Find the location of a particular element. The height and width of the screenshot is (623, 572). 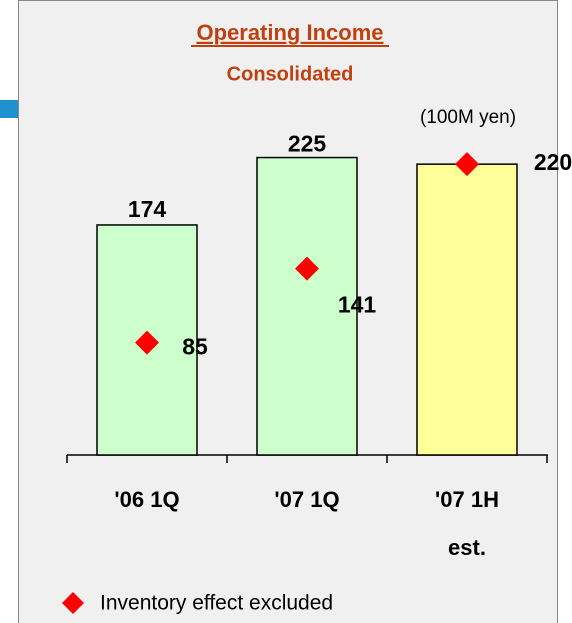

bar-value-label: 174 is located at coordinates (147, 209).